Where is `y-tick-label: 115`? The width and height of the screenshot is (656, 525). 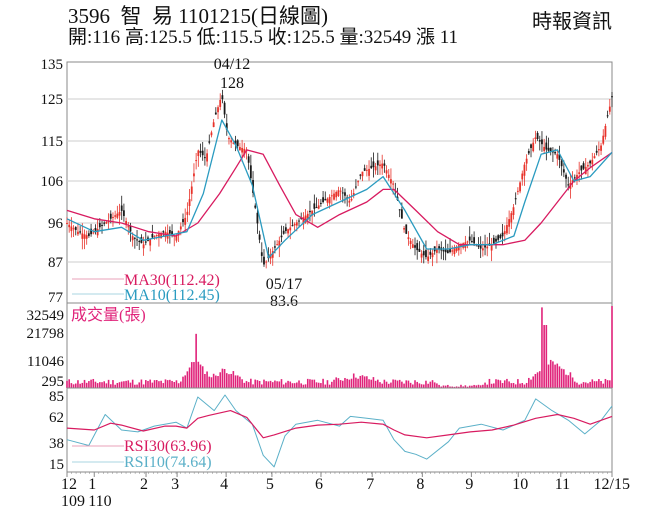 y-tick-label: 115 is located at coordinates (52, 142).